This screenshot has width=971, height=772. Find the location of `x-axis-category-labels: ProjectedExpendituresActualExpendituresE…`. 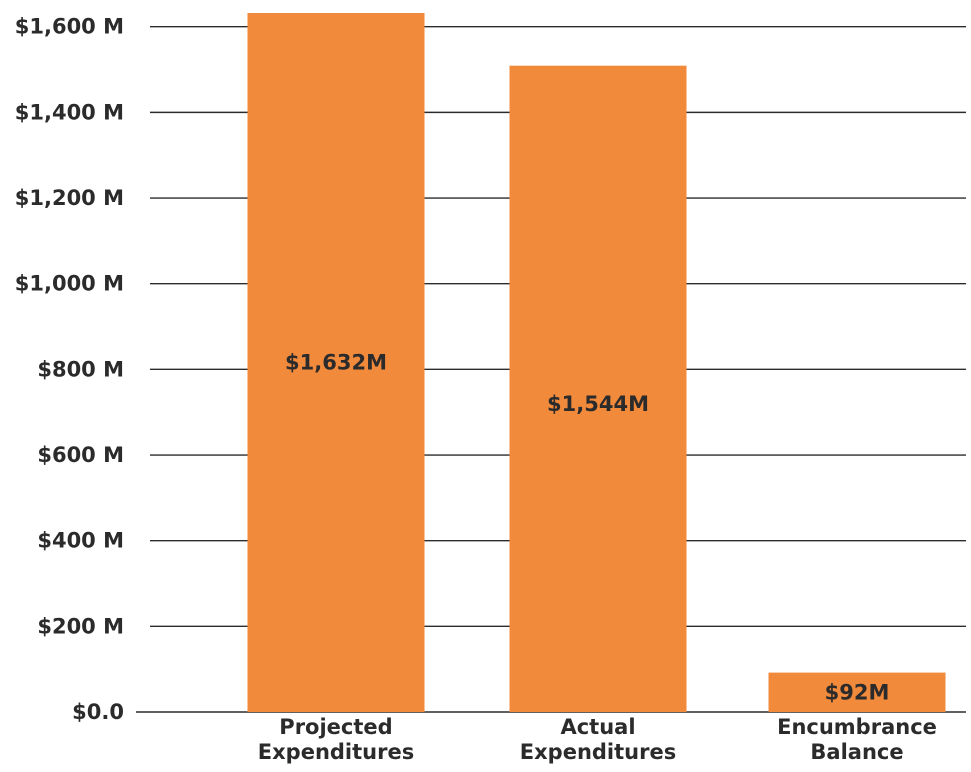

x-axis-category-labels: ProjectedExpendituresActualExpendituresE… is located at coordinates (597, 739).